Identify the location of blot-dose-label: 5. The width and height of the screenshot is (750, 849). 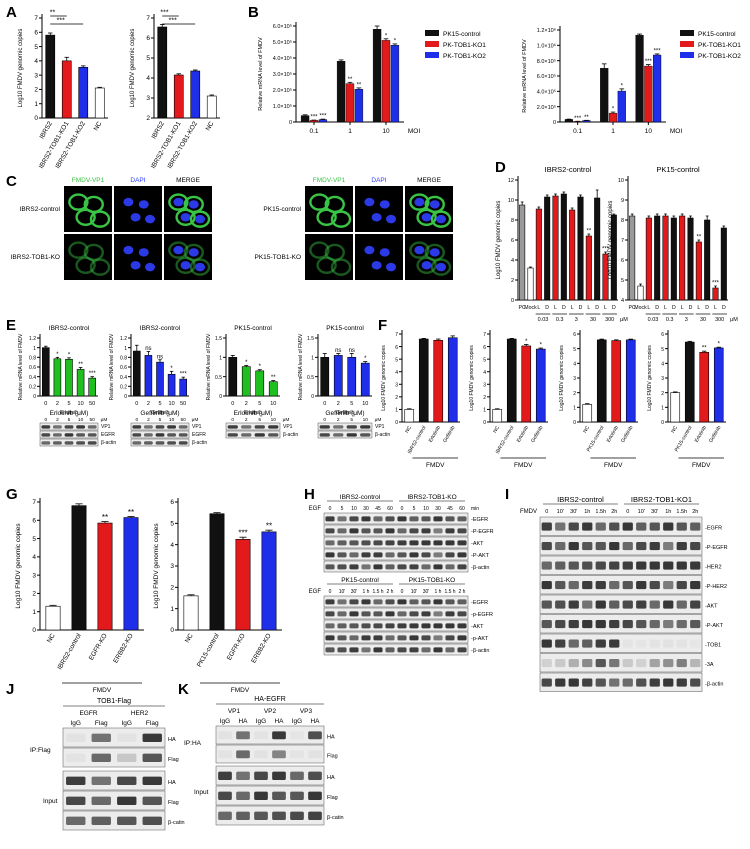
(69, 420).